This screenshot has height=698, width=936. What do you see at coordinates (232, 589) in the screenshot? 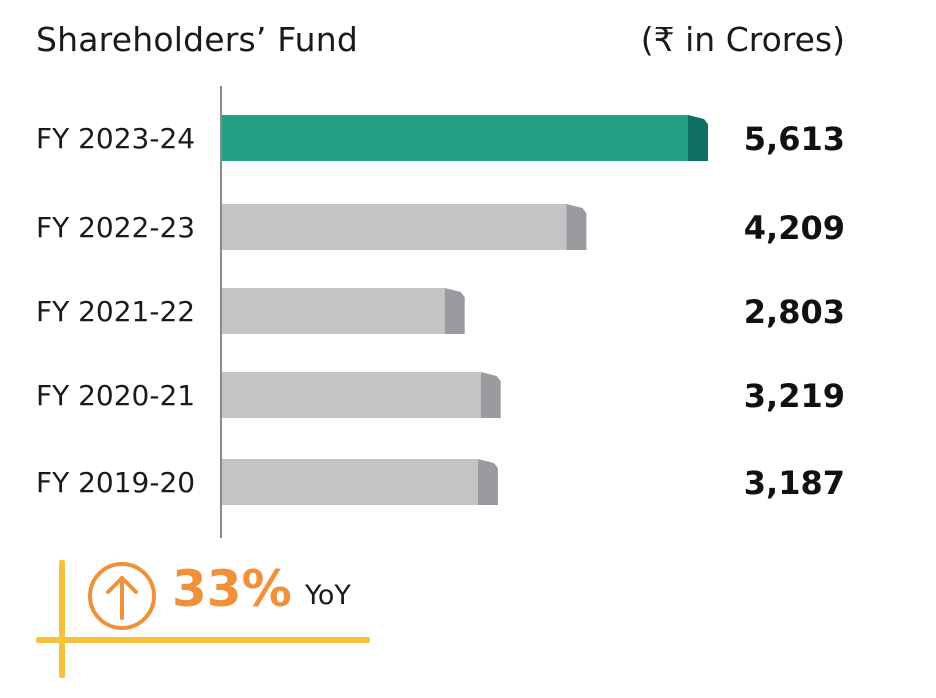
I see `yoy-percent: 33%` at bounding box center [232, 589].